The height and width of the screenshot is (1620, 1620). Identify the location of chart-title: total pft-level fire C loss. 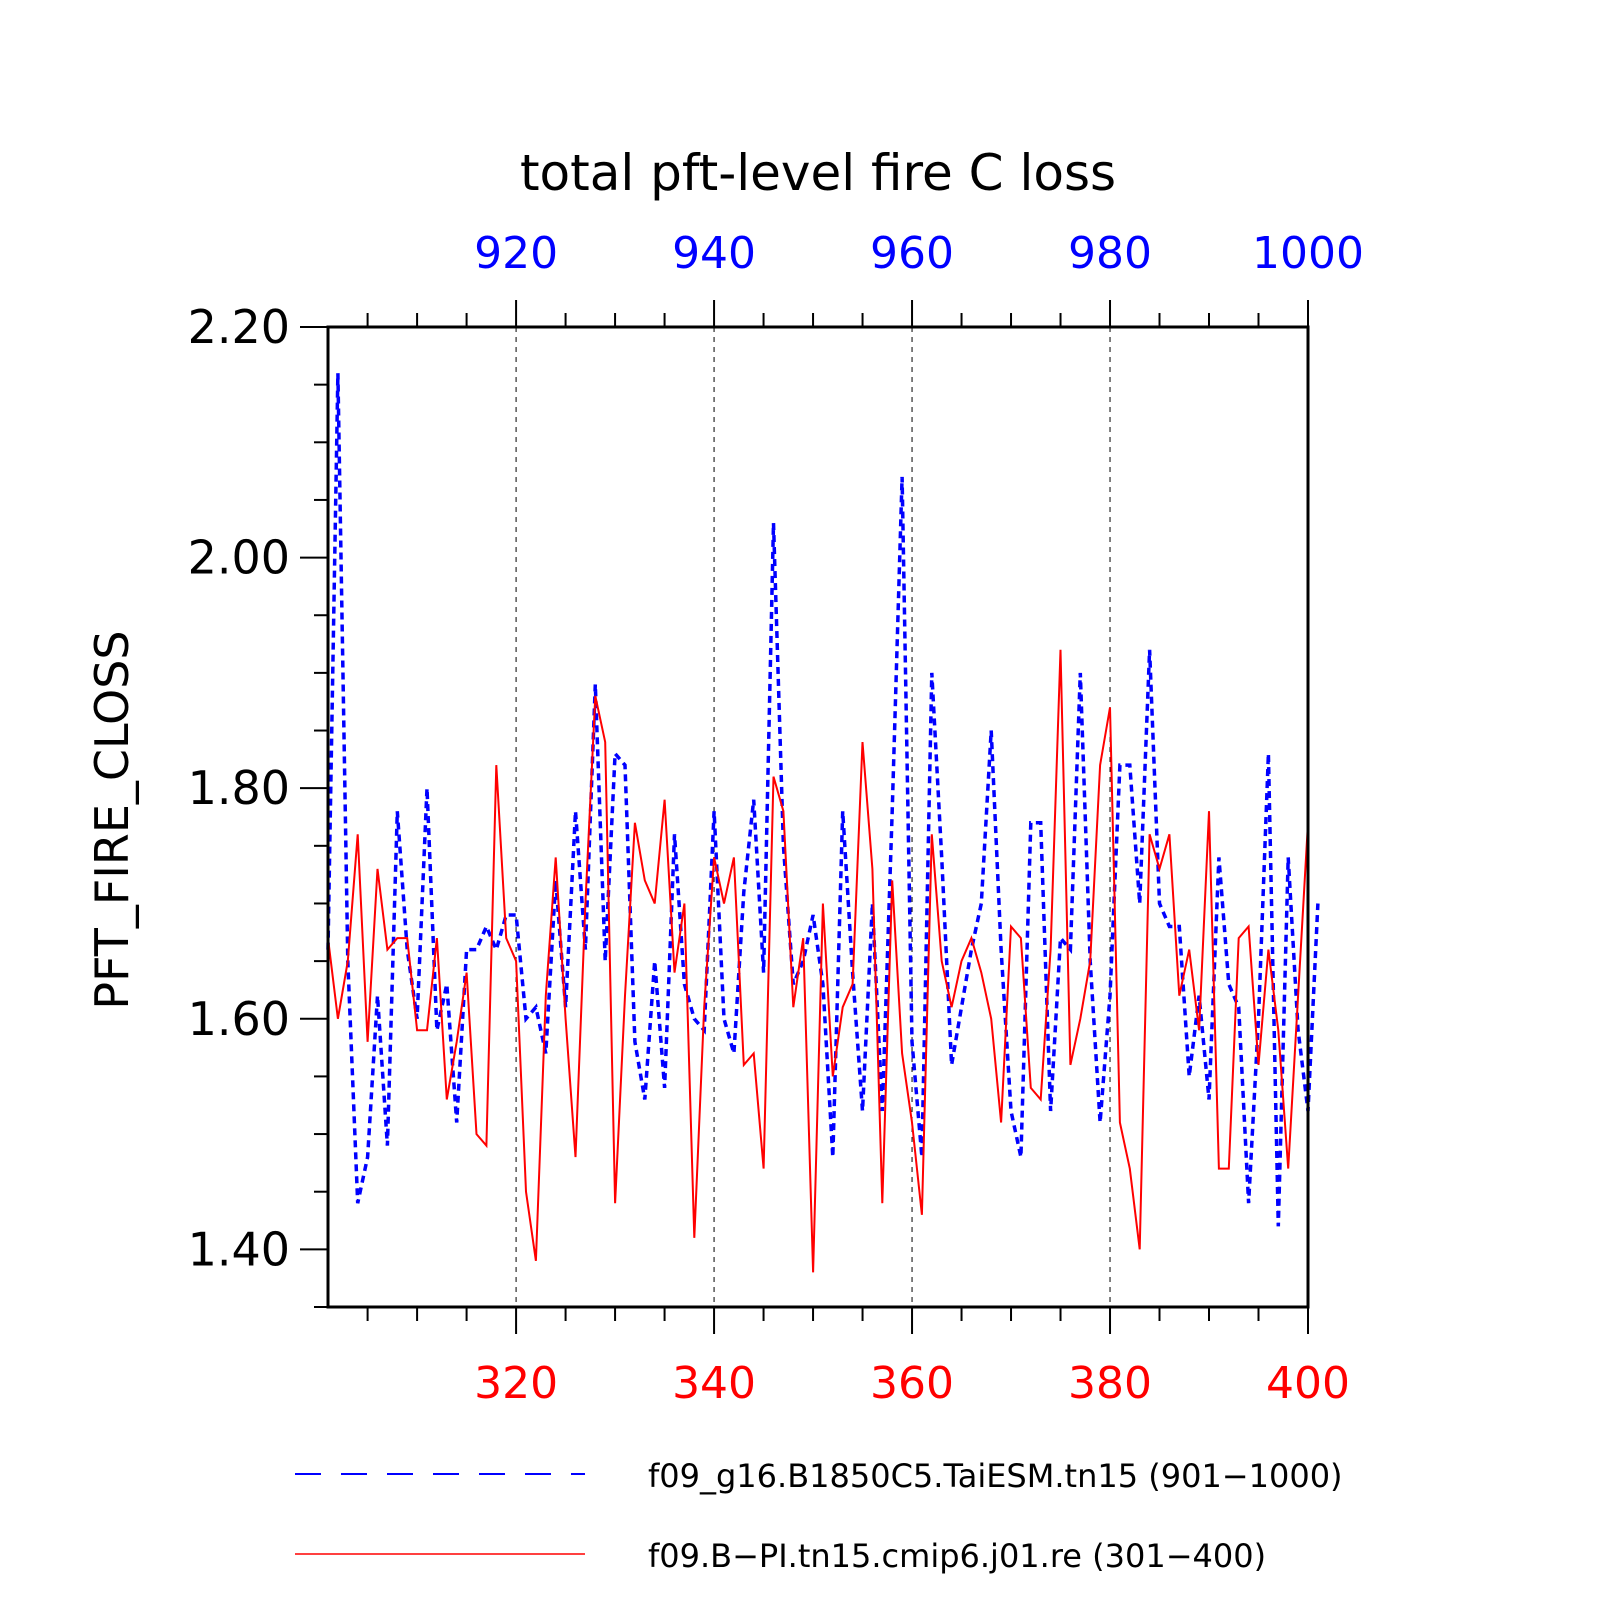
(818, 173).